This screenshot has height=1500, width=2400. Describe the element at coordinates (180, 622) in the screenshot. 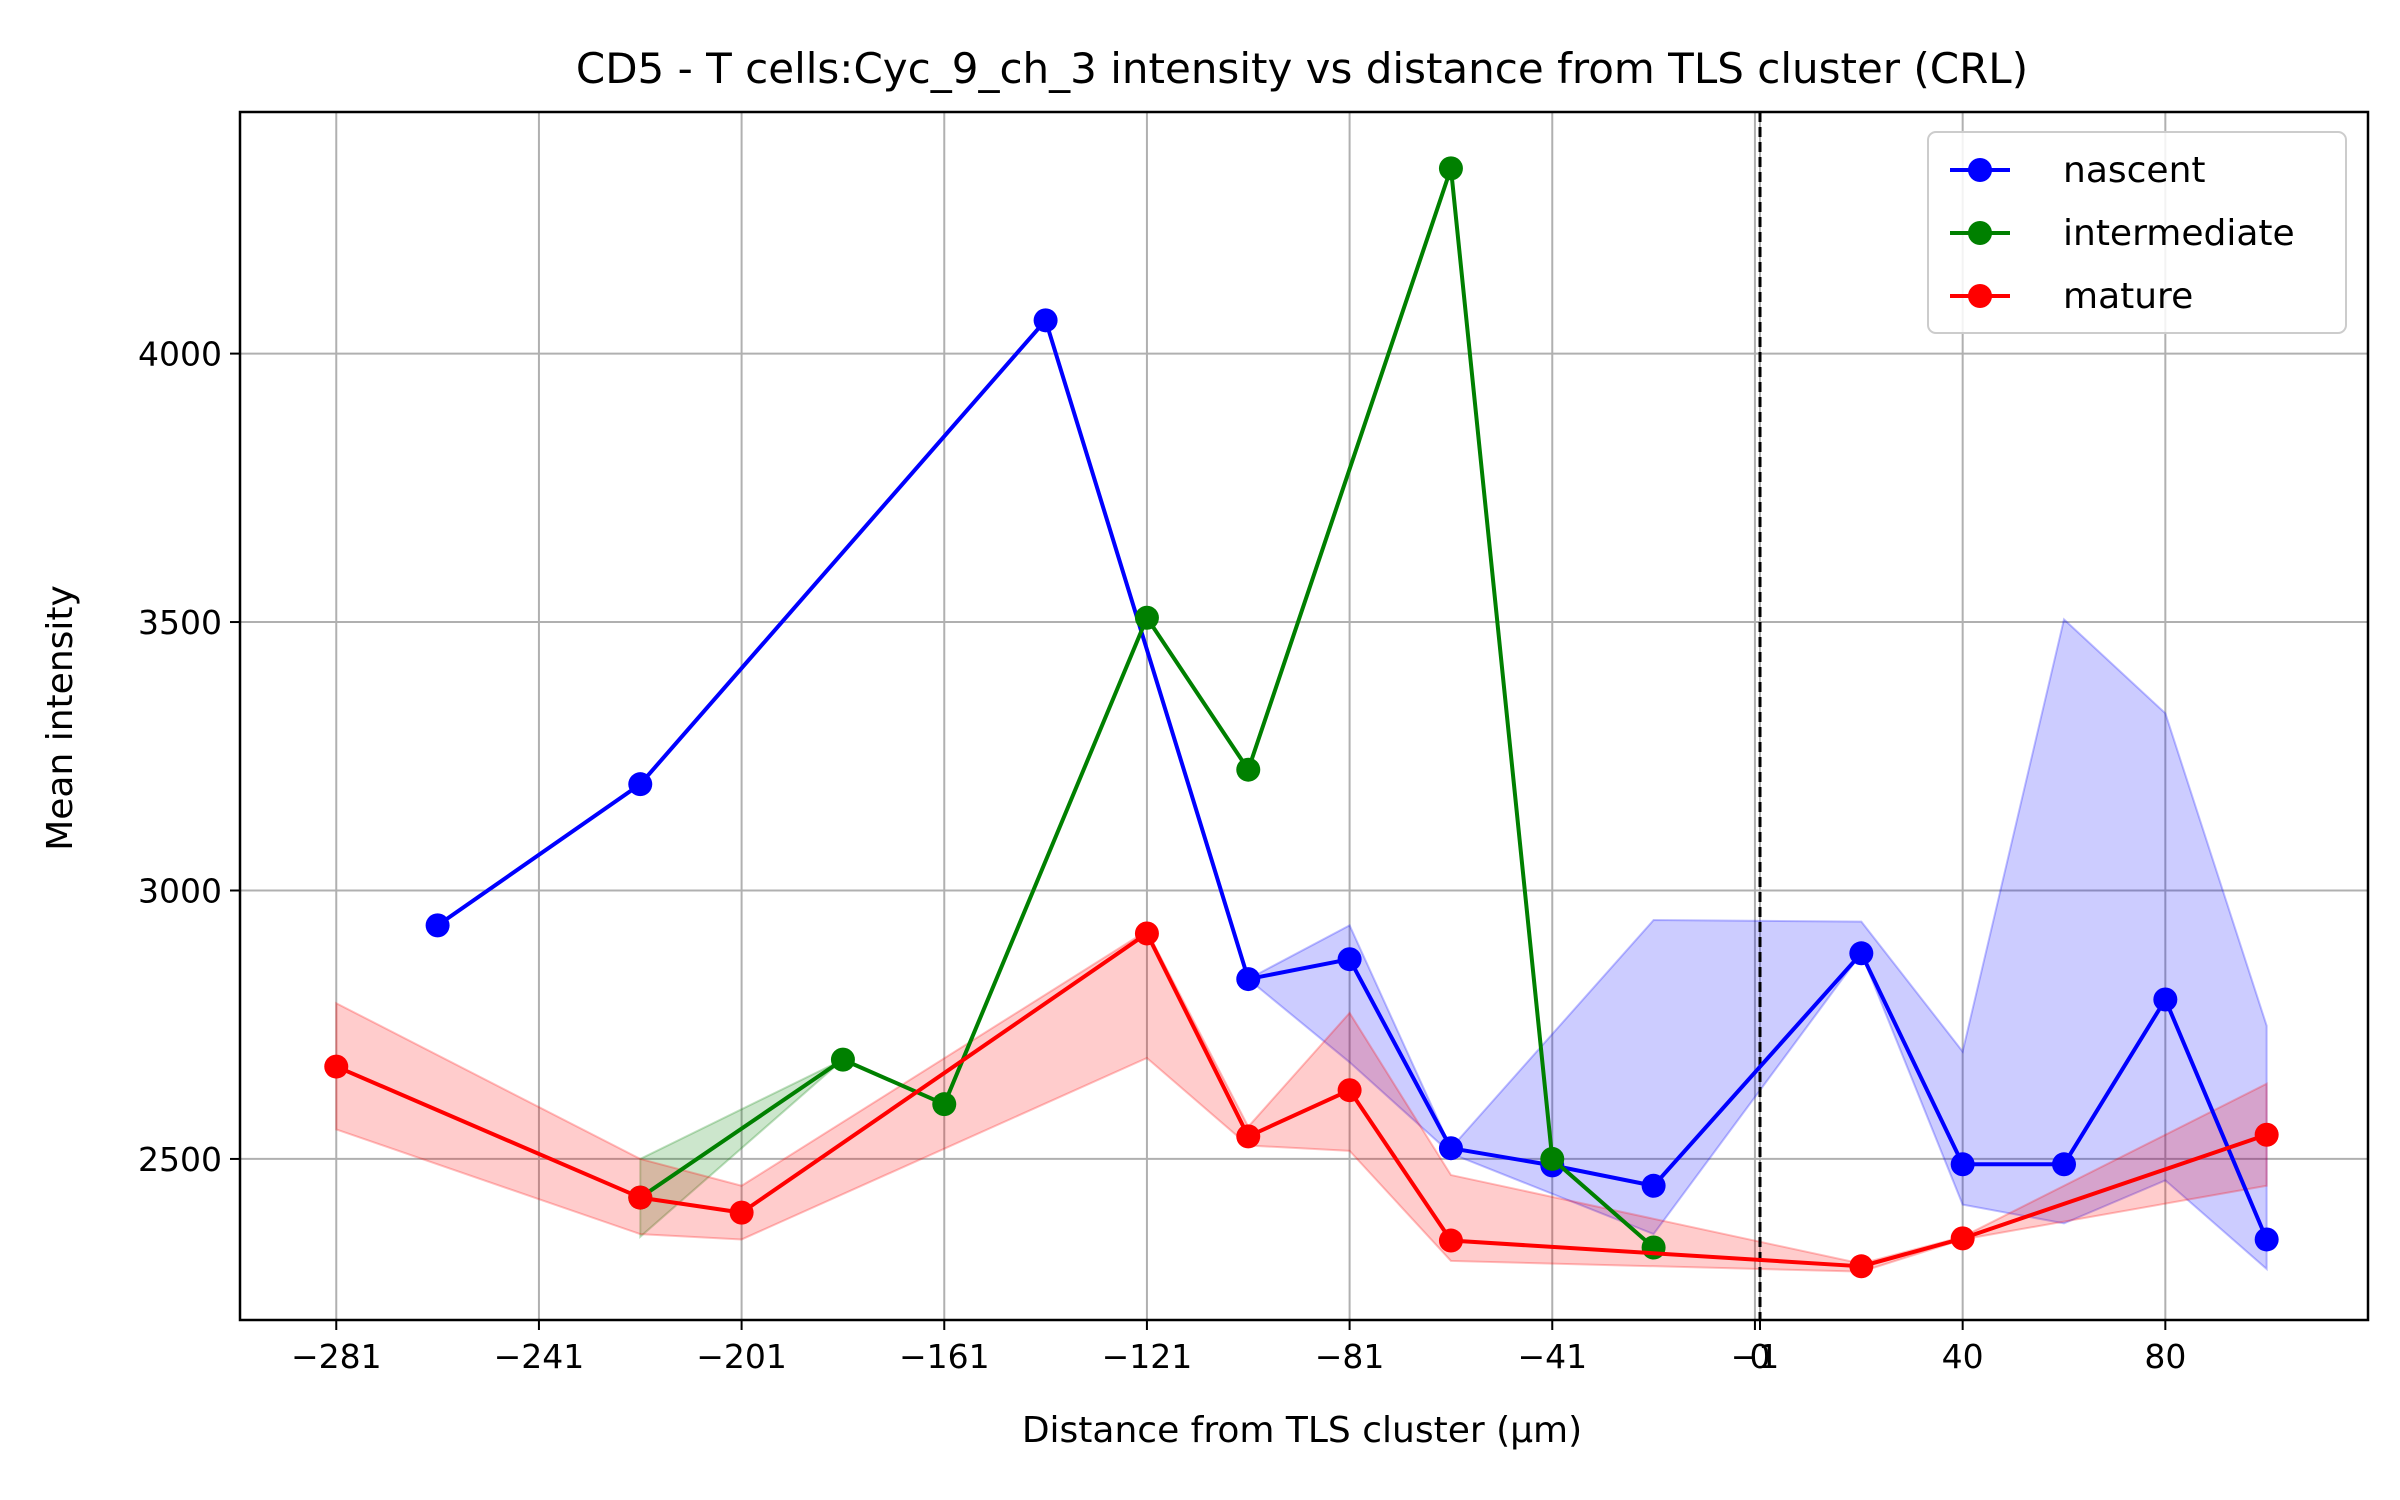

I see `y-tick-label: 3500` at that location.